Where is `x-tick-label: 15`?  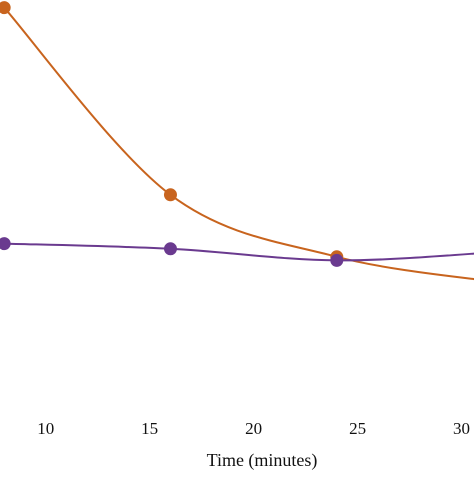
x-tick-label: 15 is located at coordinates (149, 428).